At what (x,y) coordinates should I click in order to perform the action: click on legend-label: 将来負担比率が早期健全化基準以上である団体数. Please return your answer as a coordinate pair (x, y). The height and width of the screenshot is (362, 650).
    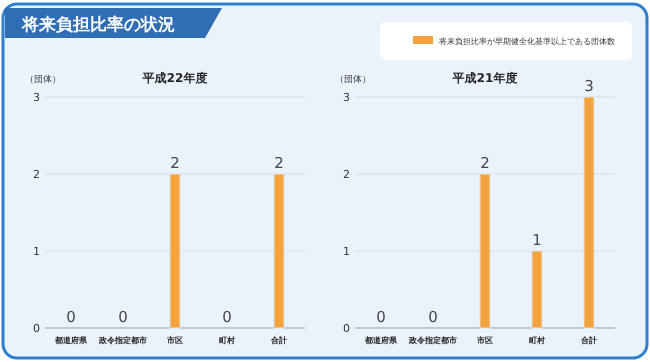
    Looking at the image, I should click on (526, 41).